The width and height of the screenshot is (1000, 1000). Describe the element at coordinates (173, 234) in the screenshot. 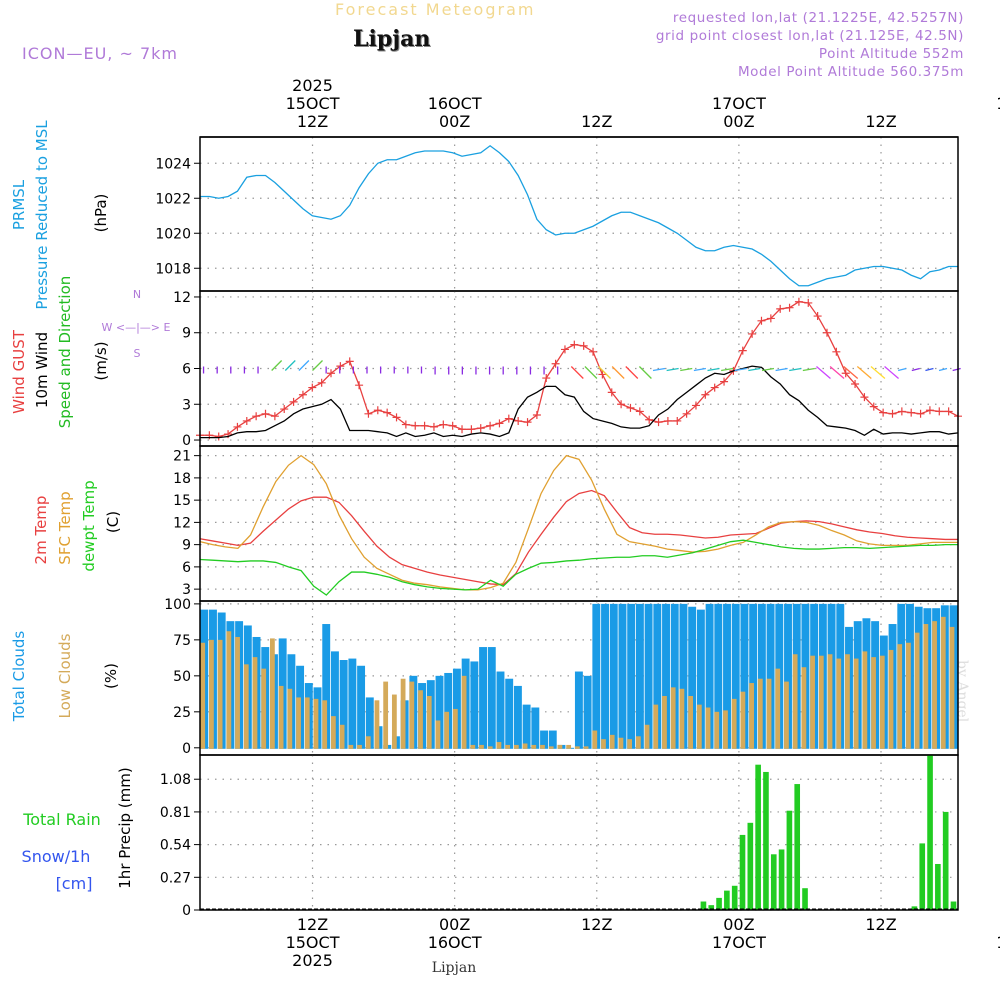

I see `y-tick-label: 1020` at that location.